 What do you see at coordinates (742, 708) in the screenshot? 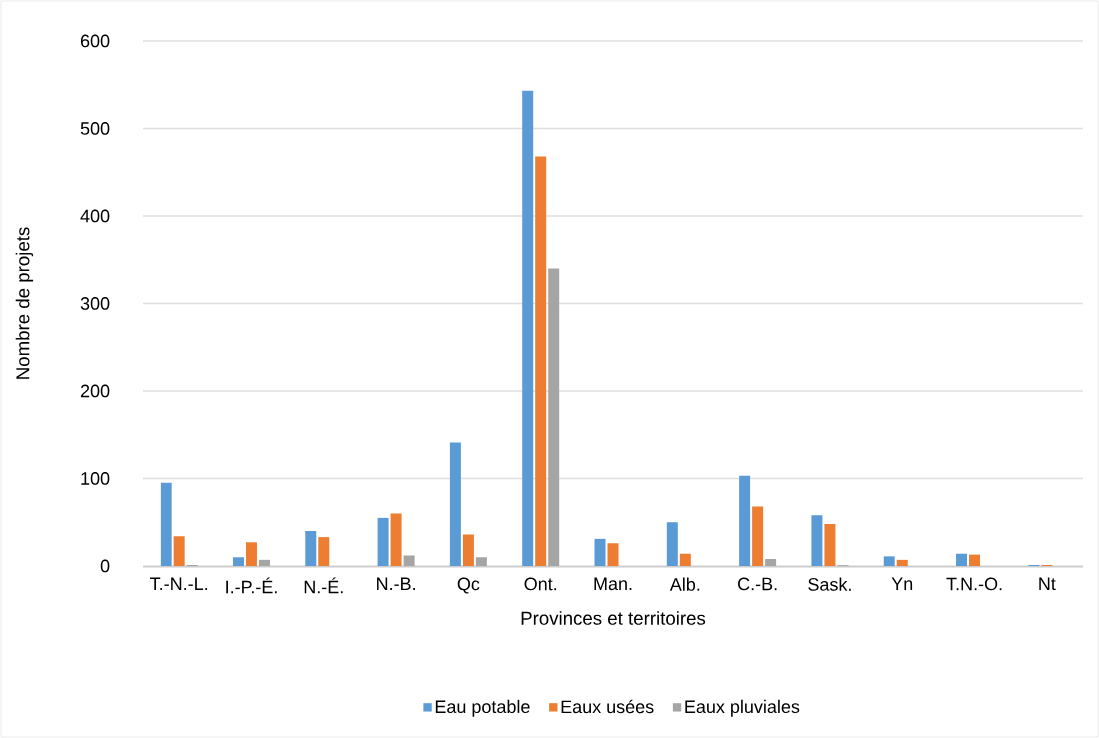
I see `legend-label: Eaux pluviales` at bounding box center [742, 708].